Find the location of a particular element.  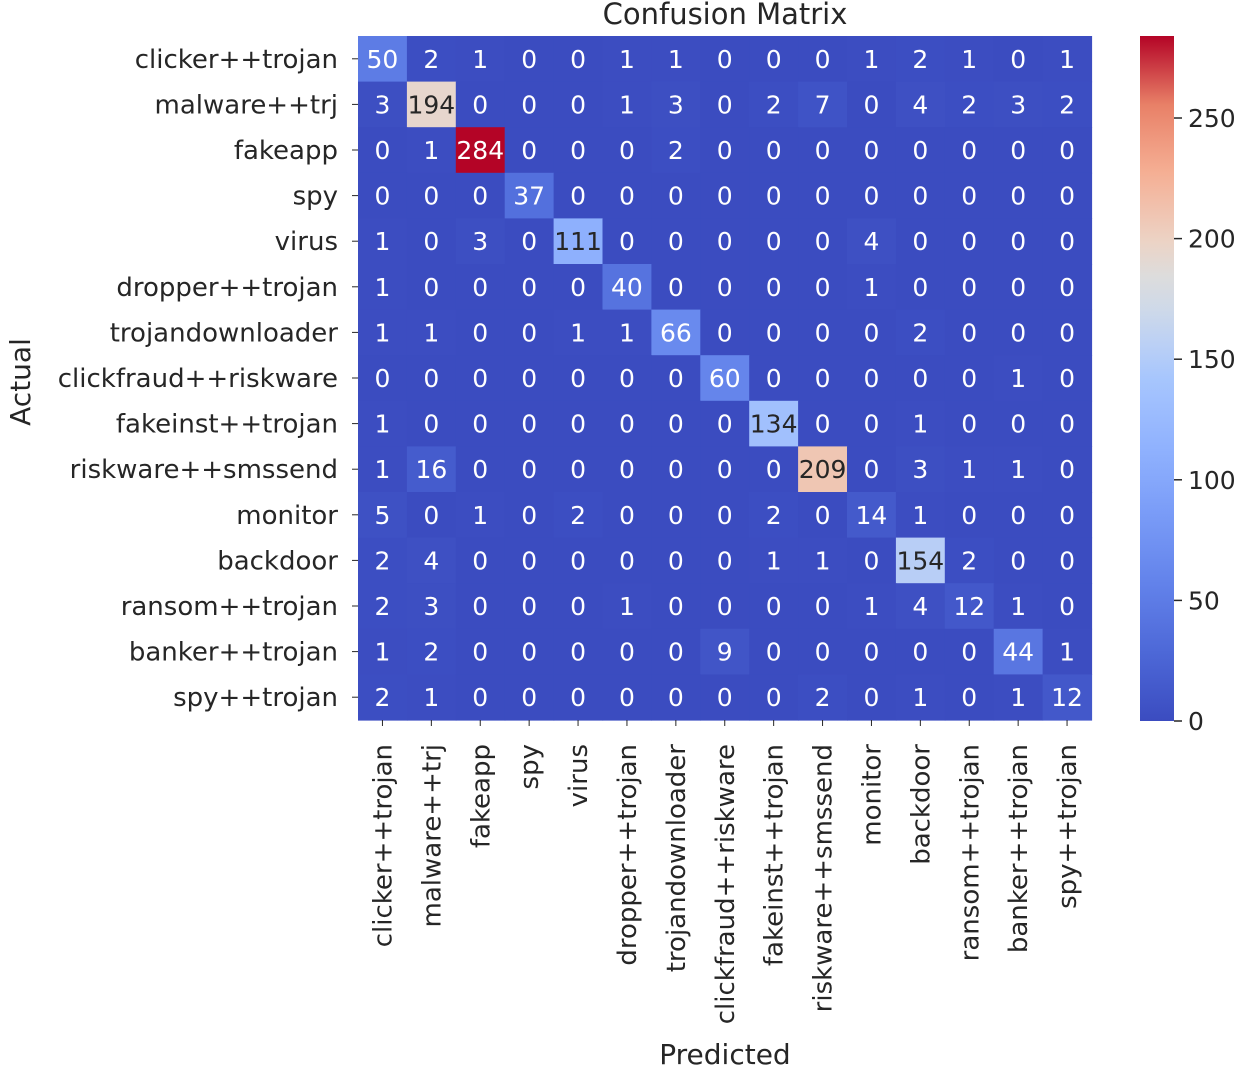

cell-value-label: 12 is located at coordinates (1067, 697).